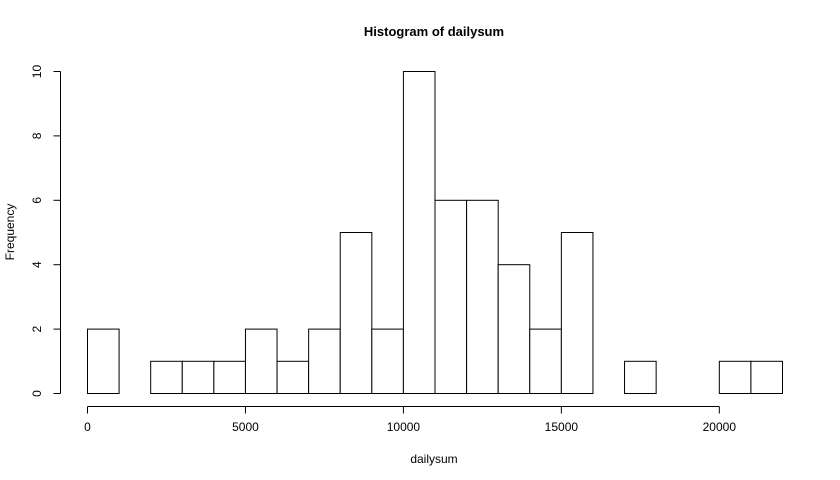 This screenshot has width=840, height=480. Describe the element at coordinates (720, 427) in the screenshot. I see `x-tick-label: 20000` at that location.